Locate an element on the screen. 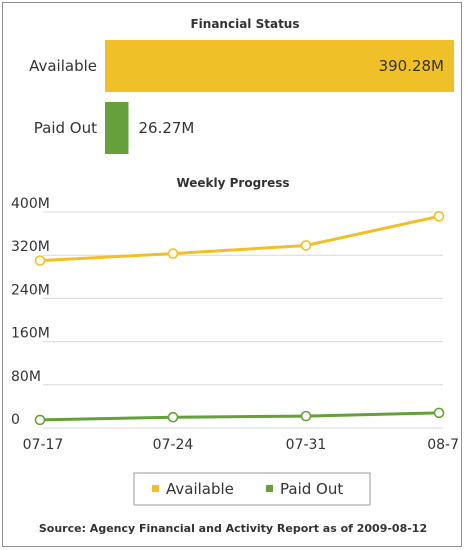 The image size is (466, 550). legend: Available Paid Out is located at coordinates (252, 489).